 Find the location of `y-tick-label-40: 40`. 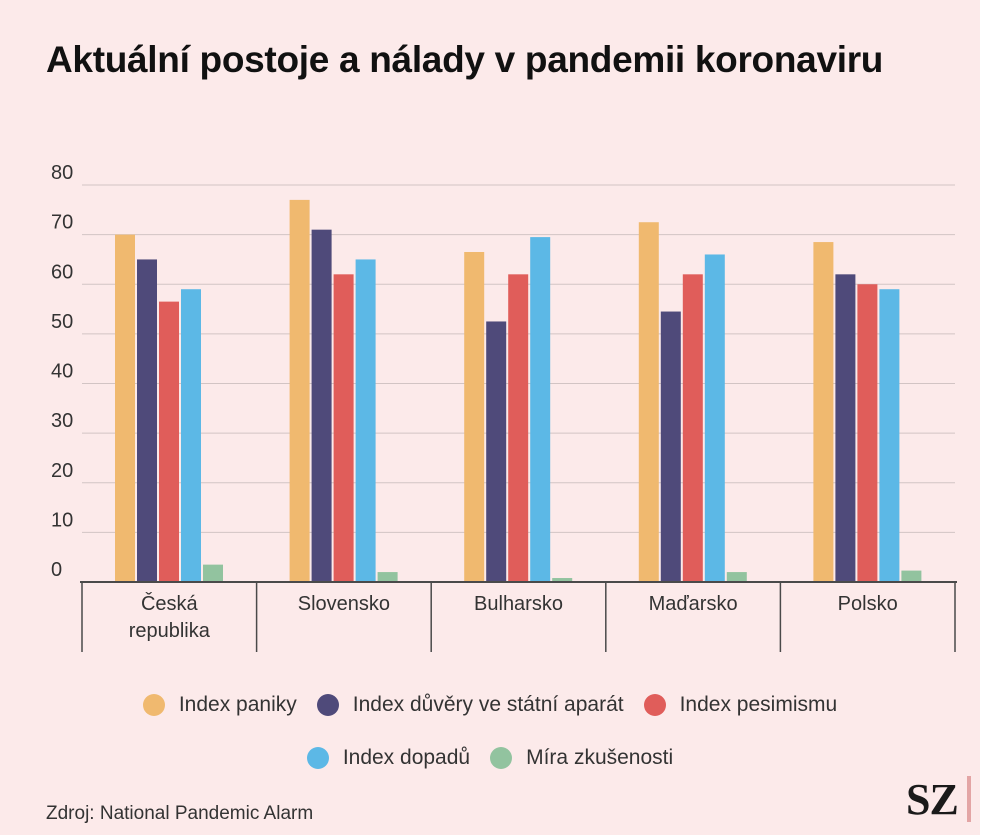

y-tick-label-40: 40 is located at coordinates (62, 372).